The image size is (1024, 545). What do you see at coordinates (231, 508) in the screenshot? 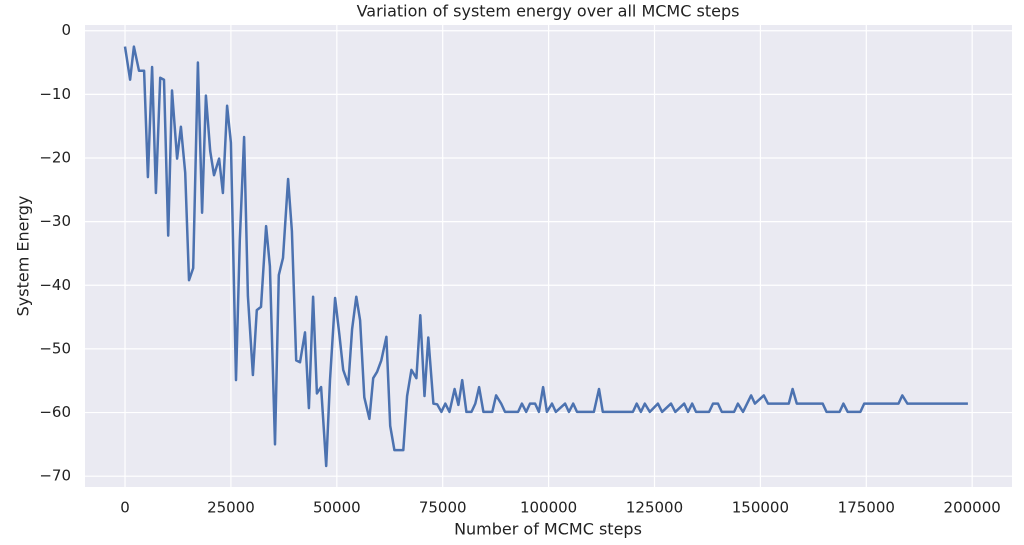
I see `x-tick-label: 25000` at bounding box center [231, 508].